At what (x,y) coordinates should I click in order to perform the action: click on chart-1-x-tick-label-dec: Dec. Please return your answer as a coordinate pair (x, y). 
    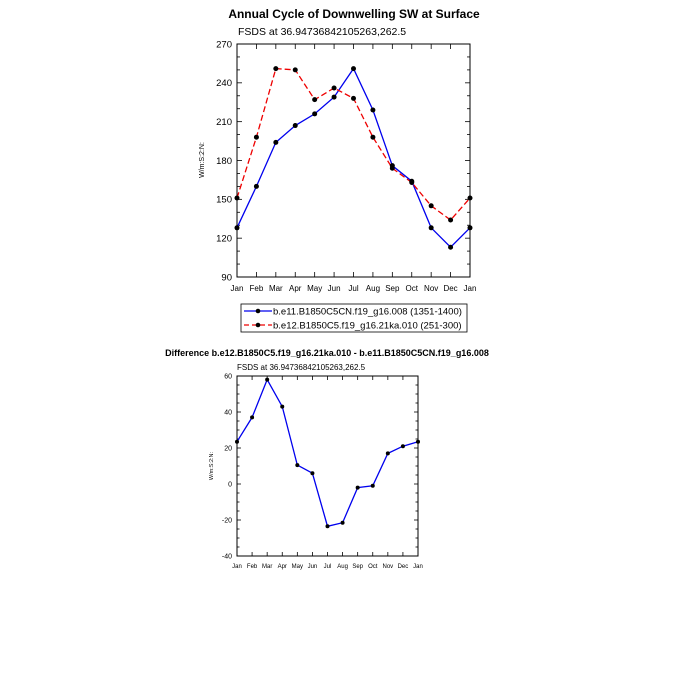
    Looking at the image, I should click on (450, 288).